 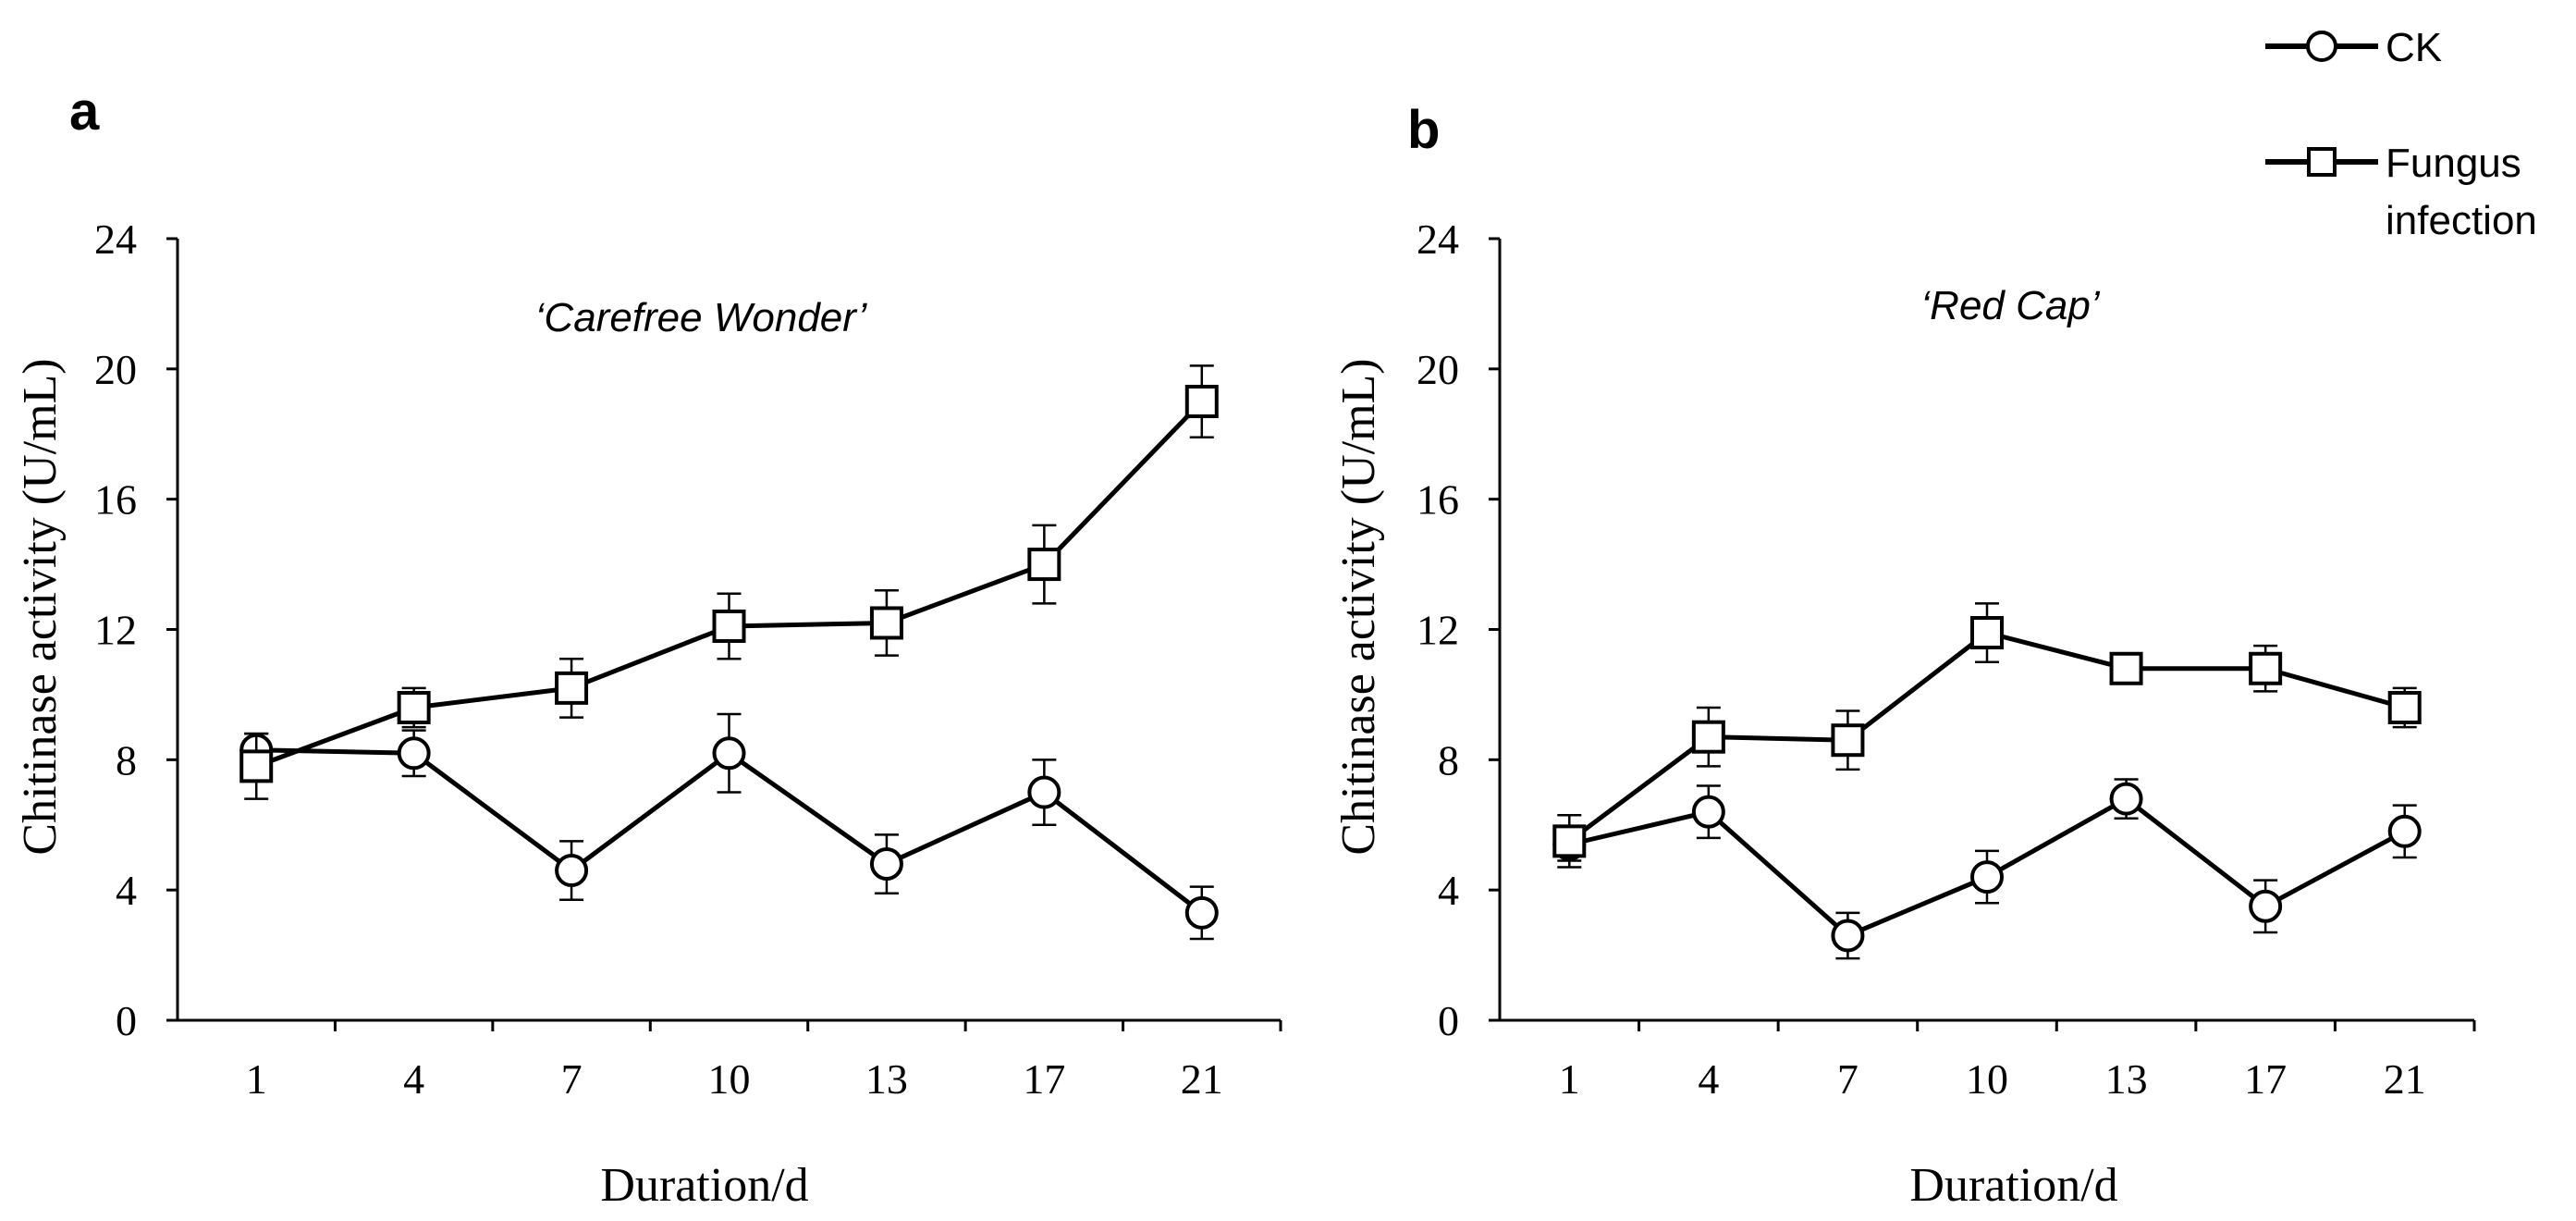 I want to click on panel-label: b, so click(x=1423, y=130).